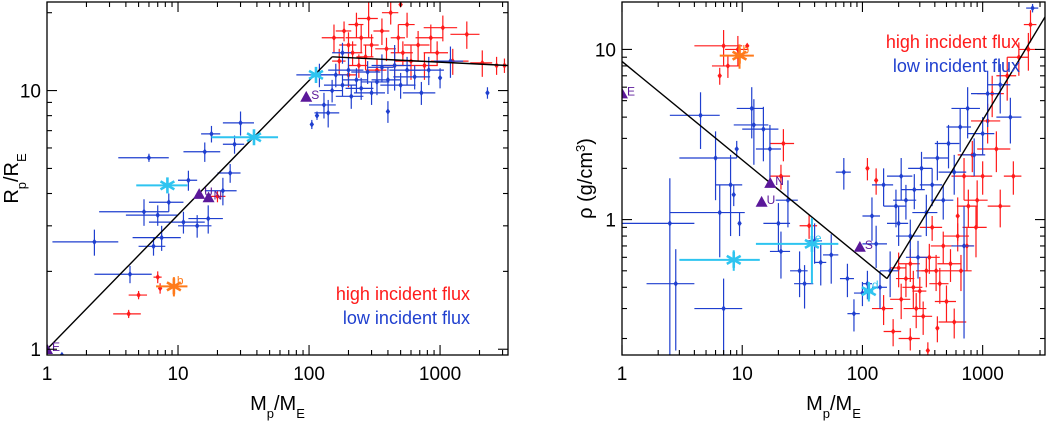 The image size is (1047, 426). I want to click on radius-mass-x-tick-label: 1, so click(47, 374).